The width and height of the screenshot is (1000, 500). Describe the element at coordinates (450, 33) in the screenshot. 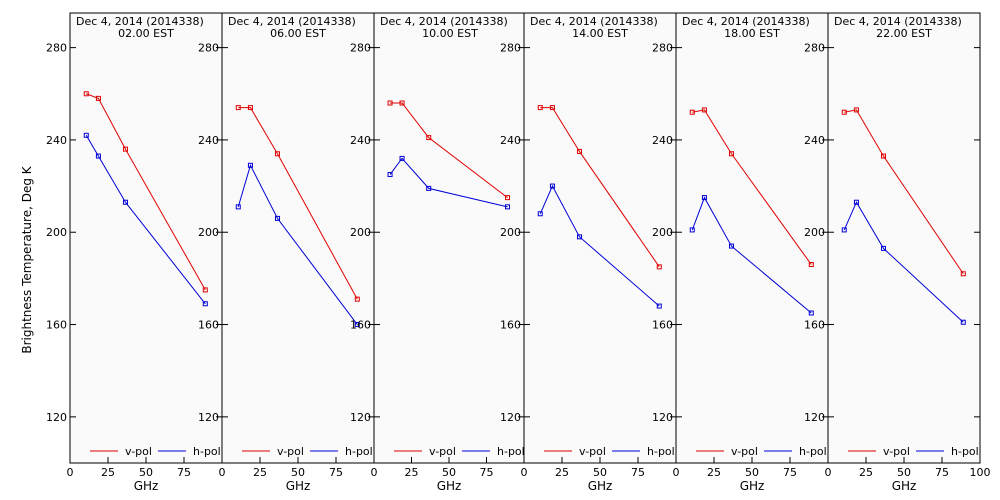

I see `panel-time: 10.00 EST` at that location.